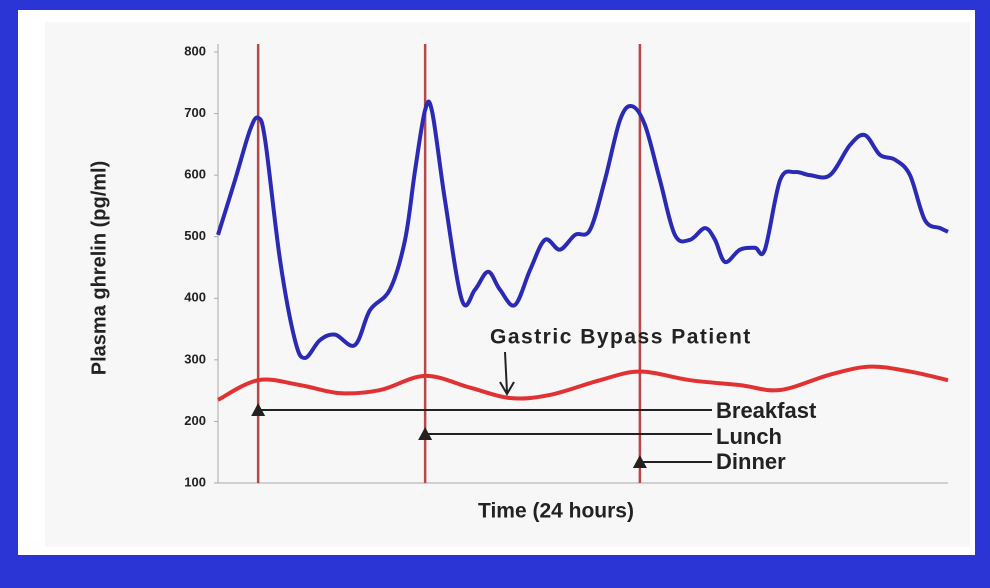 This screenshot has width=990, height=588. Describe the element at coordinates (99, 268) in the screenshot. I see `y-axis-label: Plasma ghrelin (pg/ml)` at that location.